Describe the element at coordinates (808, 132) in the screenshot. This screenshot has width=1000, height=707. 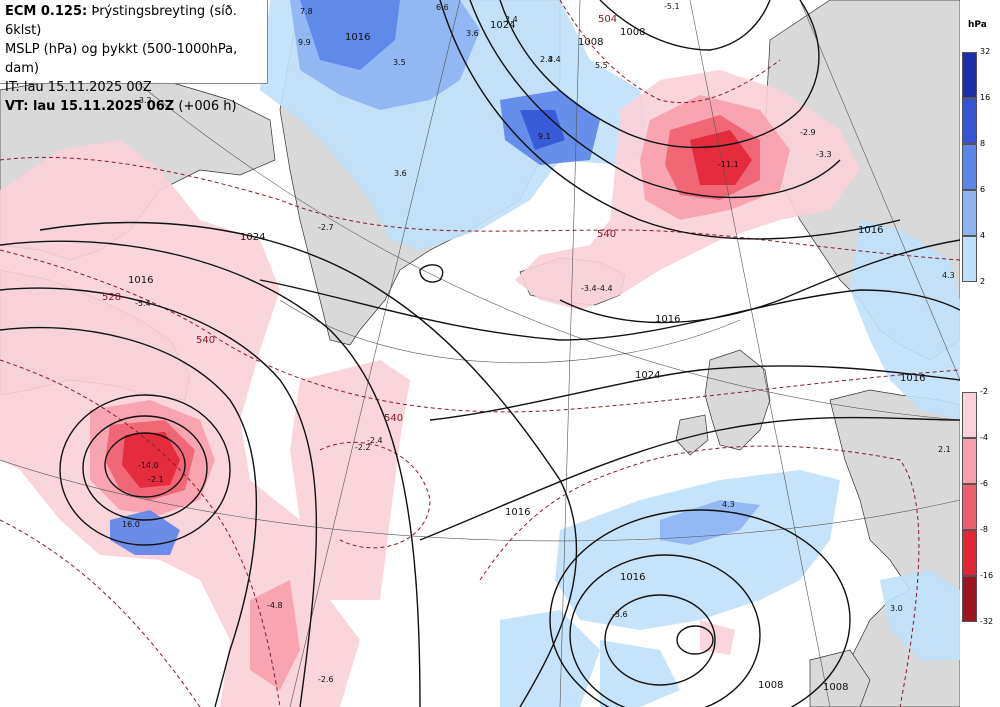
I see `change-label: -2.9` at that location.